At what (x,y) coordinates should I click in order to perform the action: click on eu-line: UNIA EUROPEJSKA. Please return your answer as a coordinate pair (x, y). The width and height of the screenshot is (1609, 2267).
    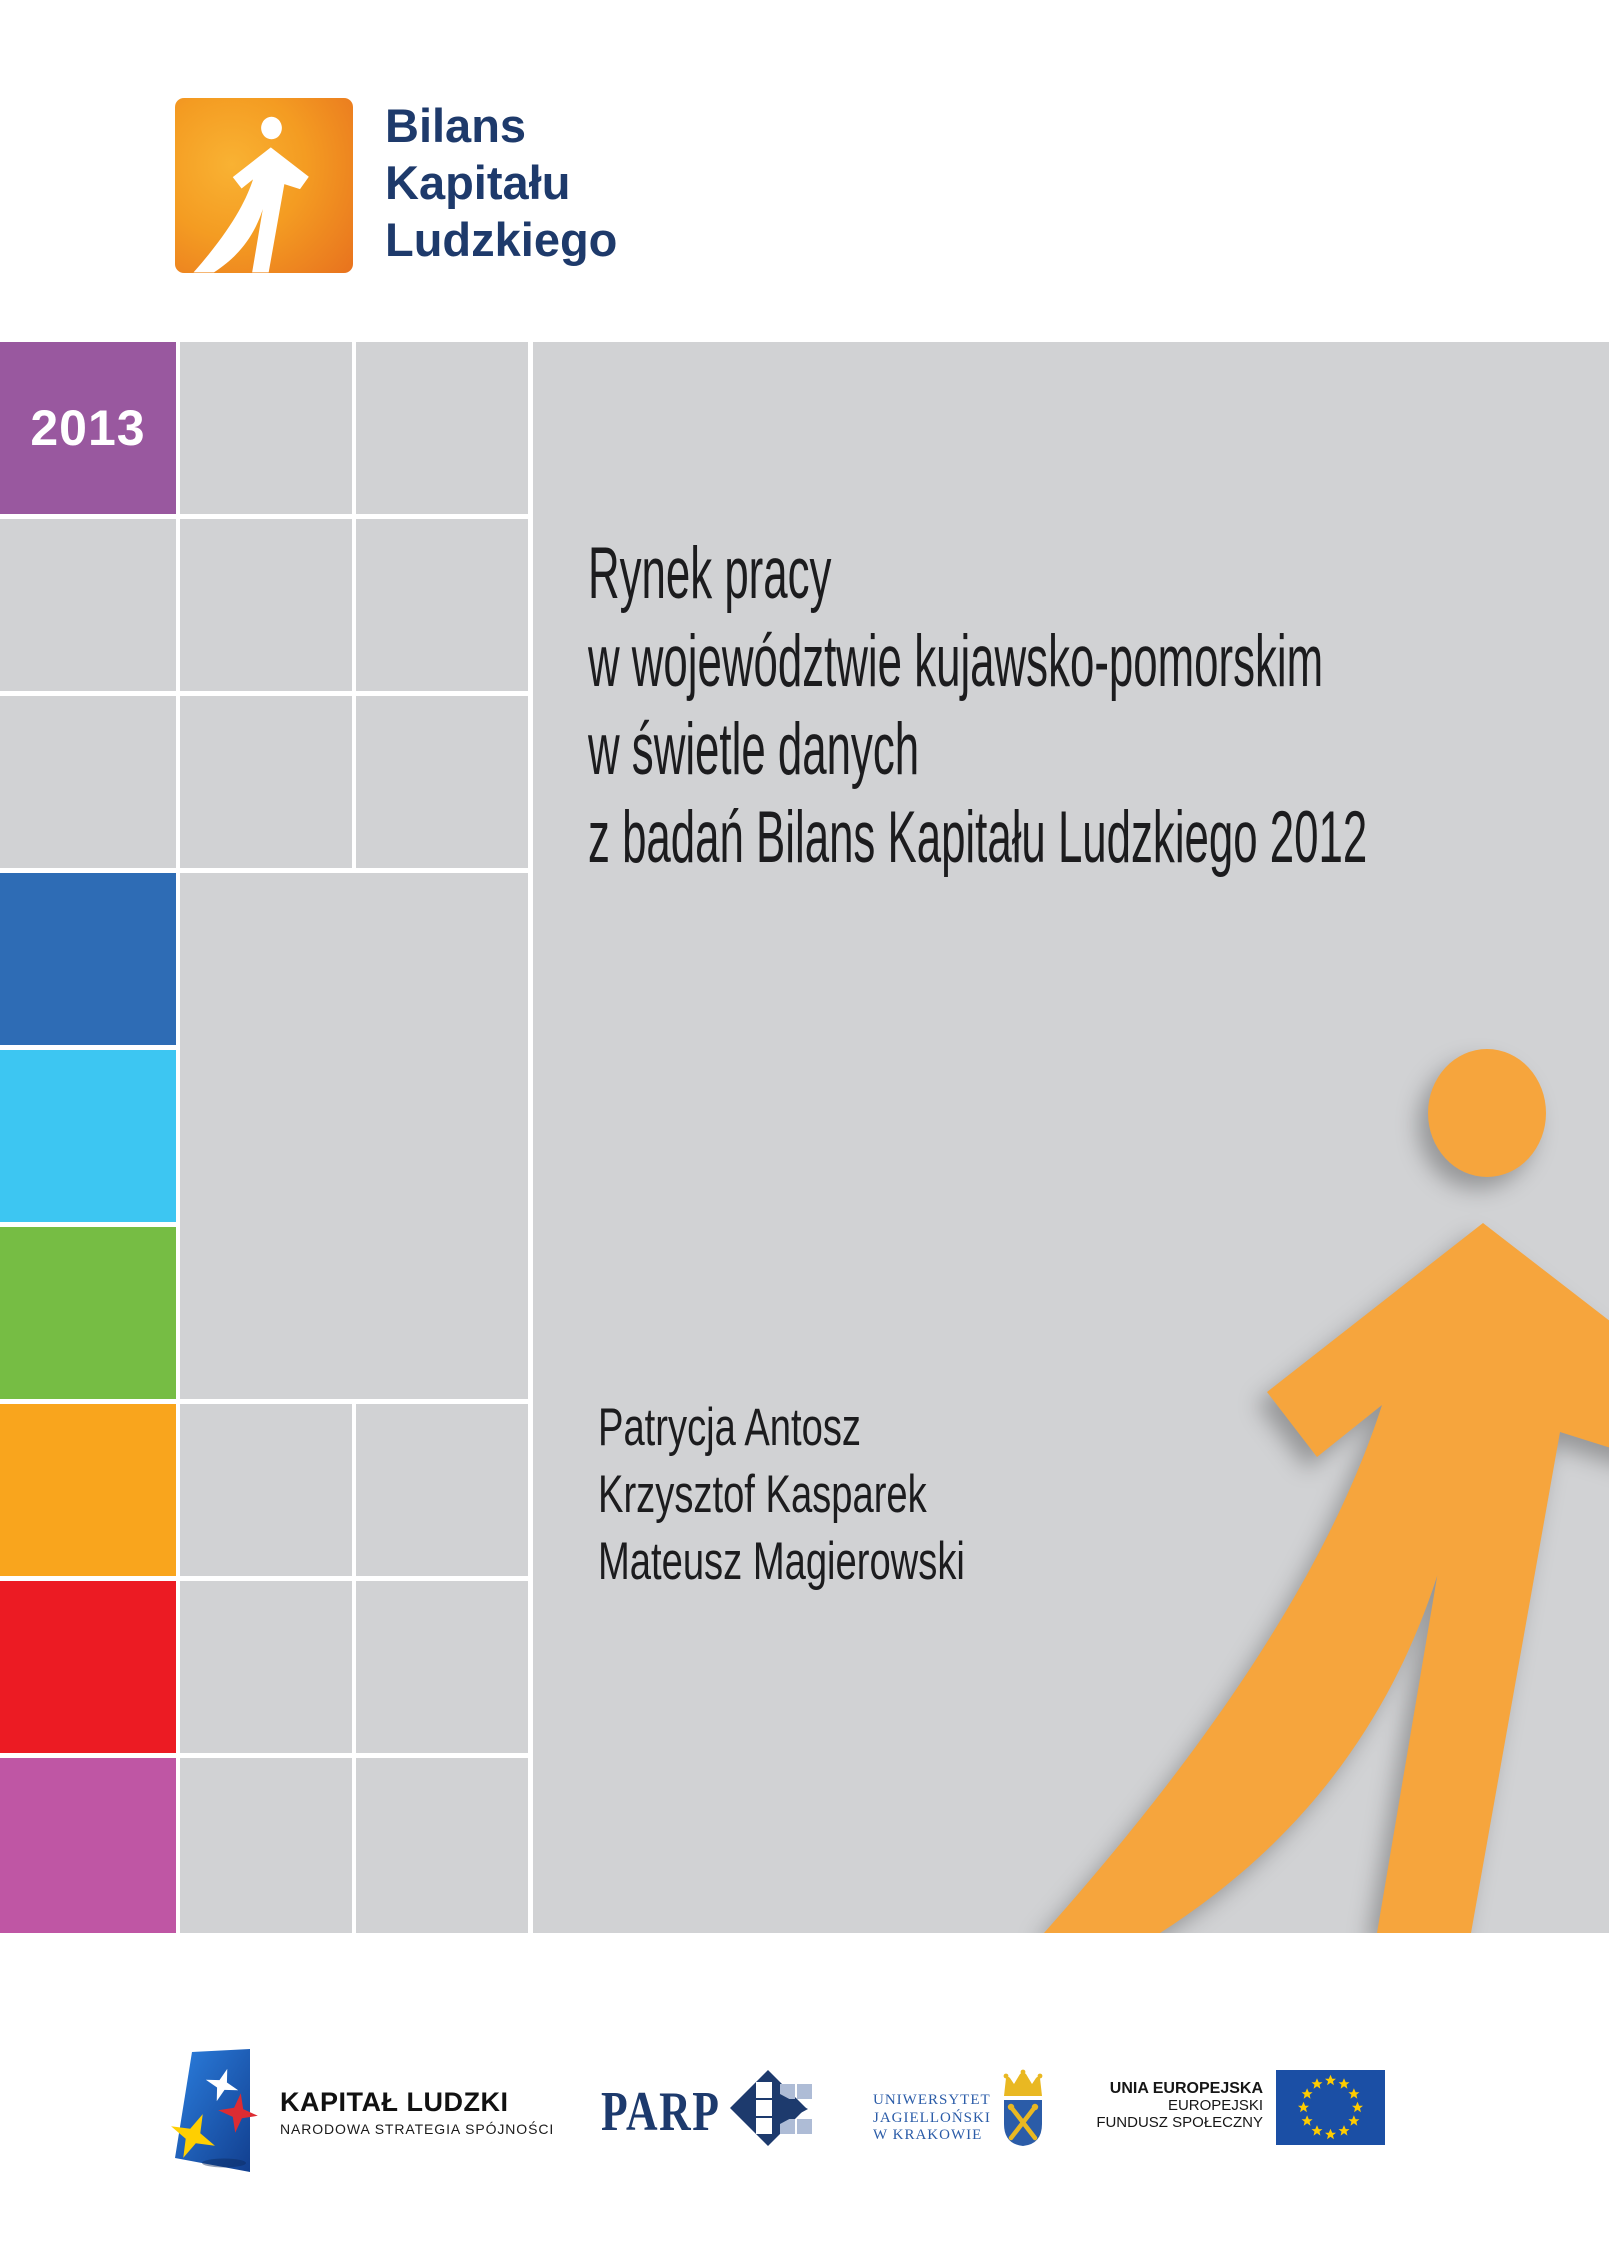
    Looking at the image, I should click on (1186, 2088).